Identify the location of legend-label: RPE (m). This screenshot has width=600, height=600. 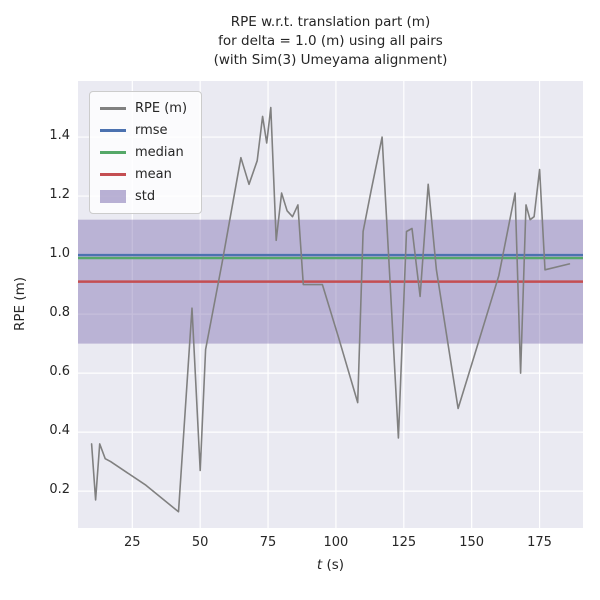
(161, 108).